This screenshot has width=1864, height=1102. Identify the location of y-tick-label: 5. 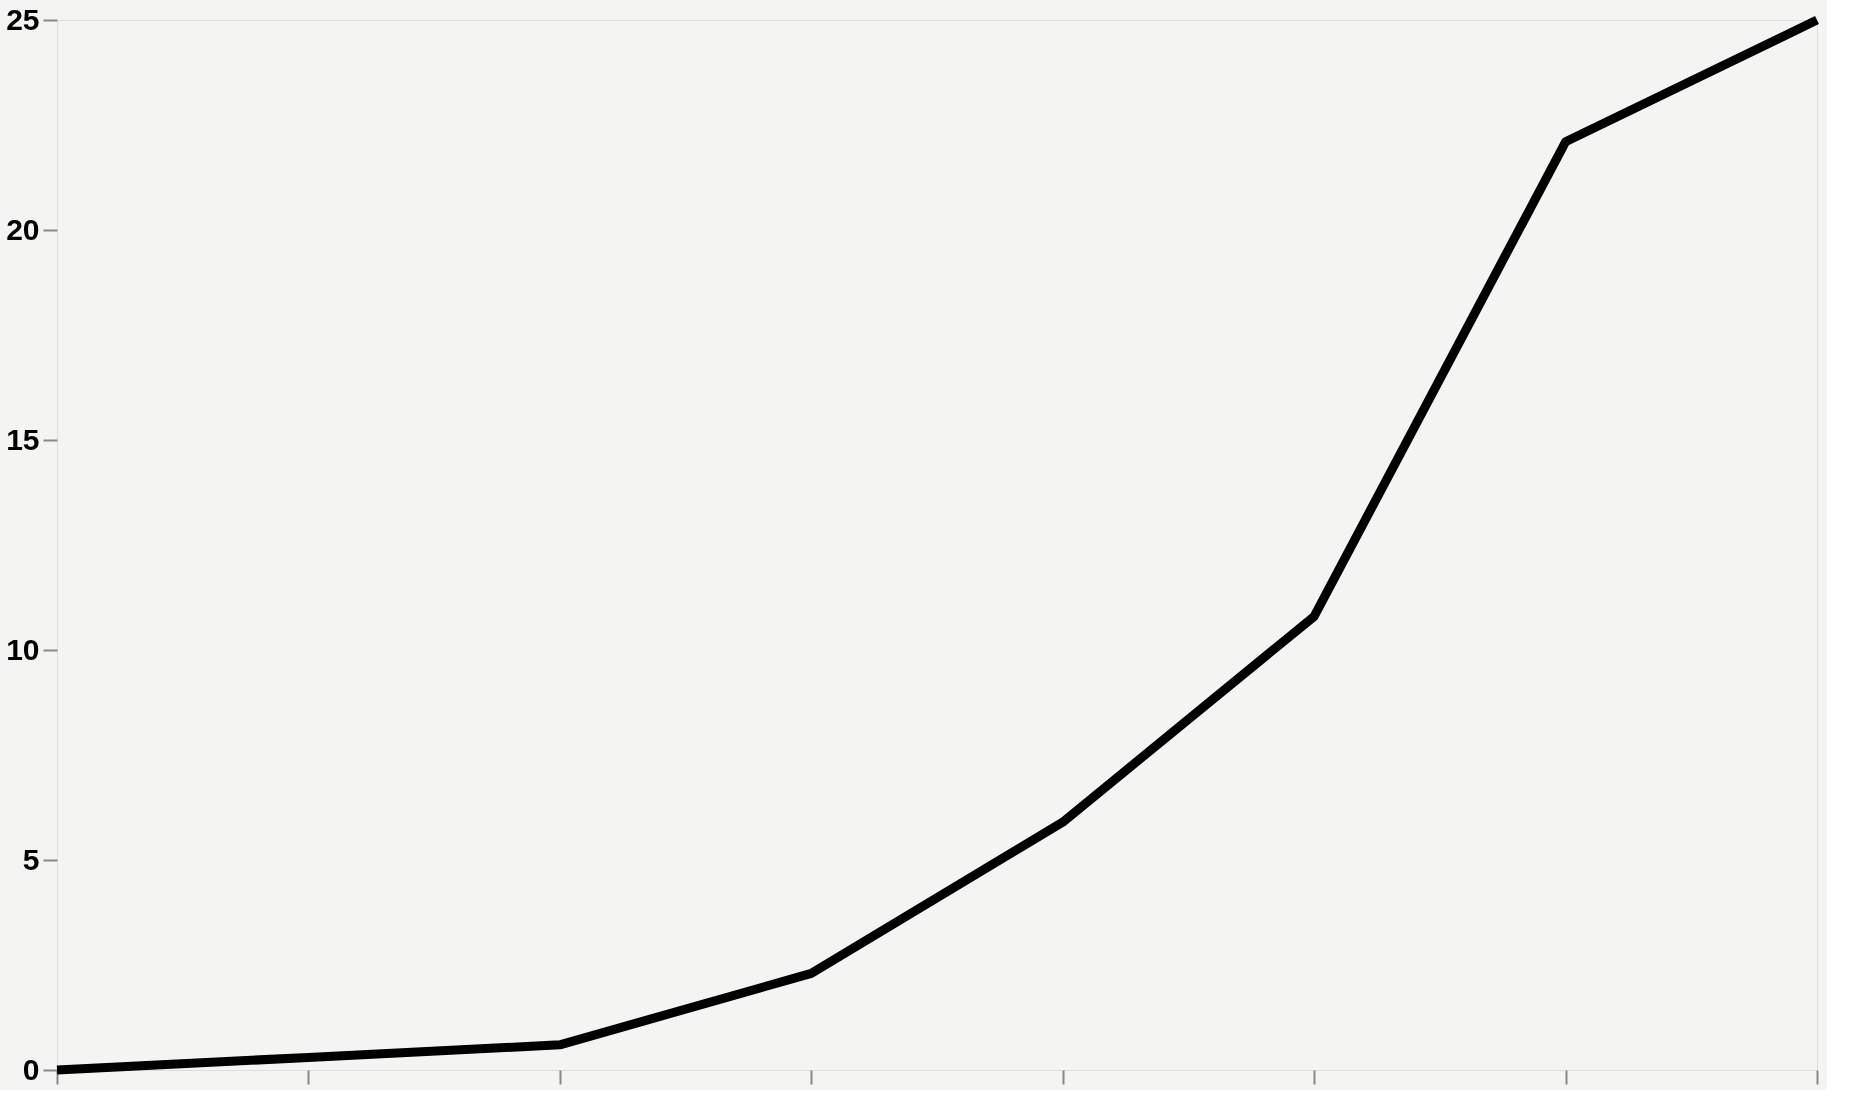
(31, 859).